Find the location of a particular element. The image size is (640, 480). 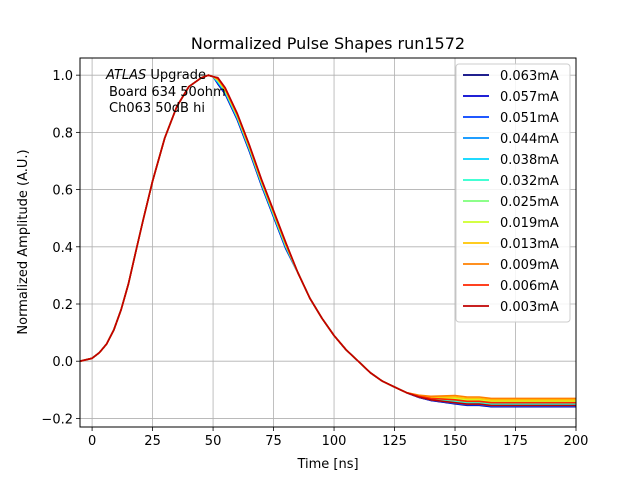

annotation-line-1: ATLAS Upgrade is located at coordinates (155, 75).